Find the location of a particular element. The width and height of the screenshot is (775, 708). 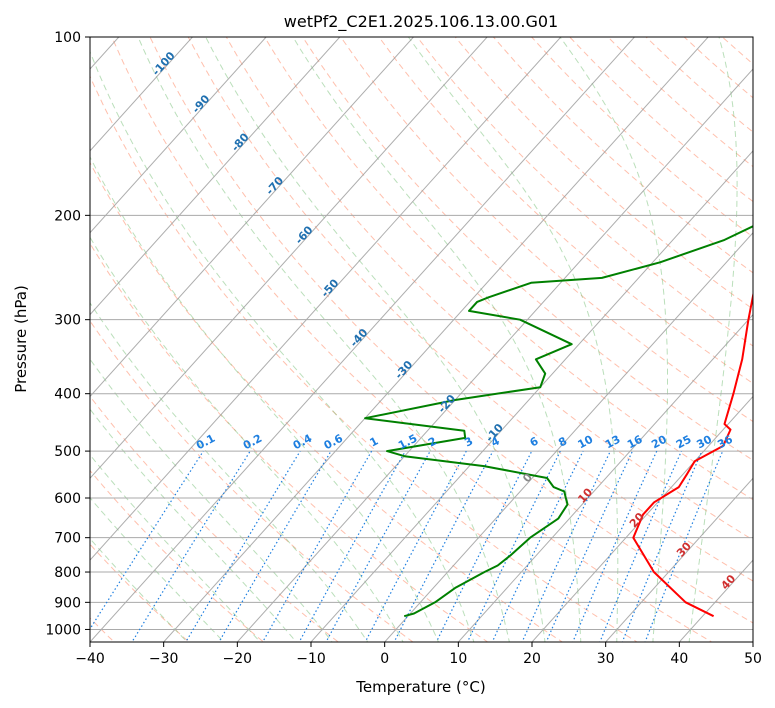

mixing-ratio-label: 1.5 is located at coordinates (407, 442).